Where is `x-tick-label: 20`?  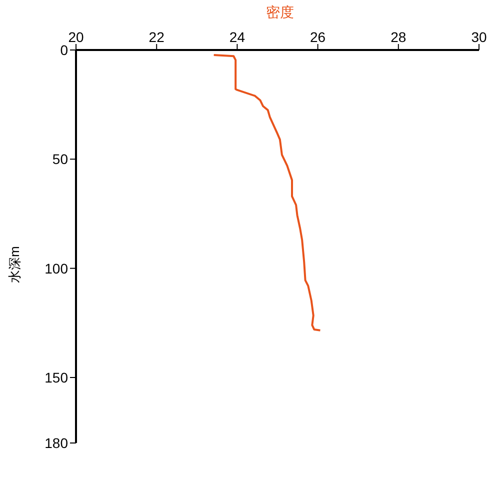
x-tick-label: 20 is located at coordinates (76, 37).